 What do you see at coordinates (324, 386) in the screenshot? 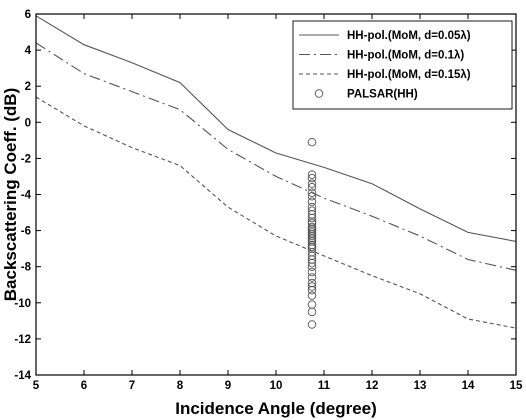
I see `x-tick-label: 11` at bounding box center [324, 386].